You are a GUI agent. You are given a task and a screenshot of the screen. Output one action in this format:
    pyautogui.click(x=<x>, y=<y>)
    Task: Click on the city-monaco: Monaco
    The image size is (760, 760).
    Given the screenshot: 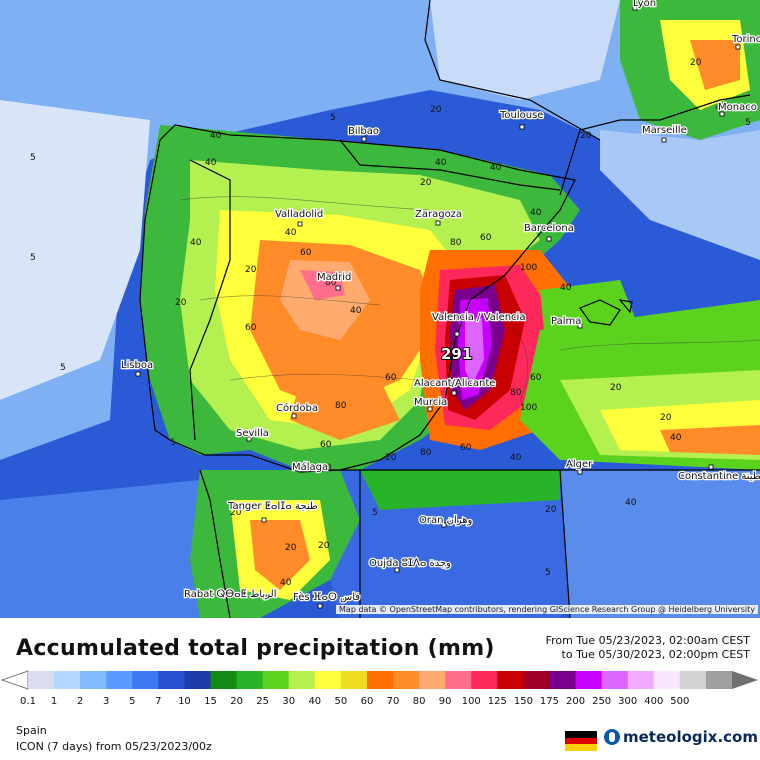 What is the action you would take?
    pyautogui.click(x=737, y=107)
    